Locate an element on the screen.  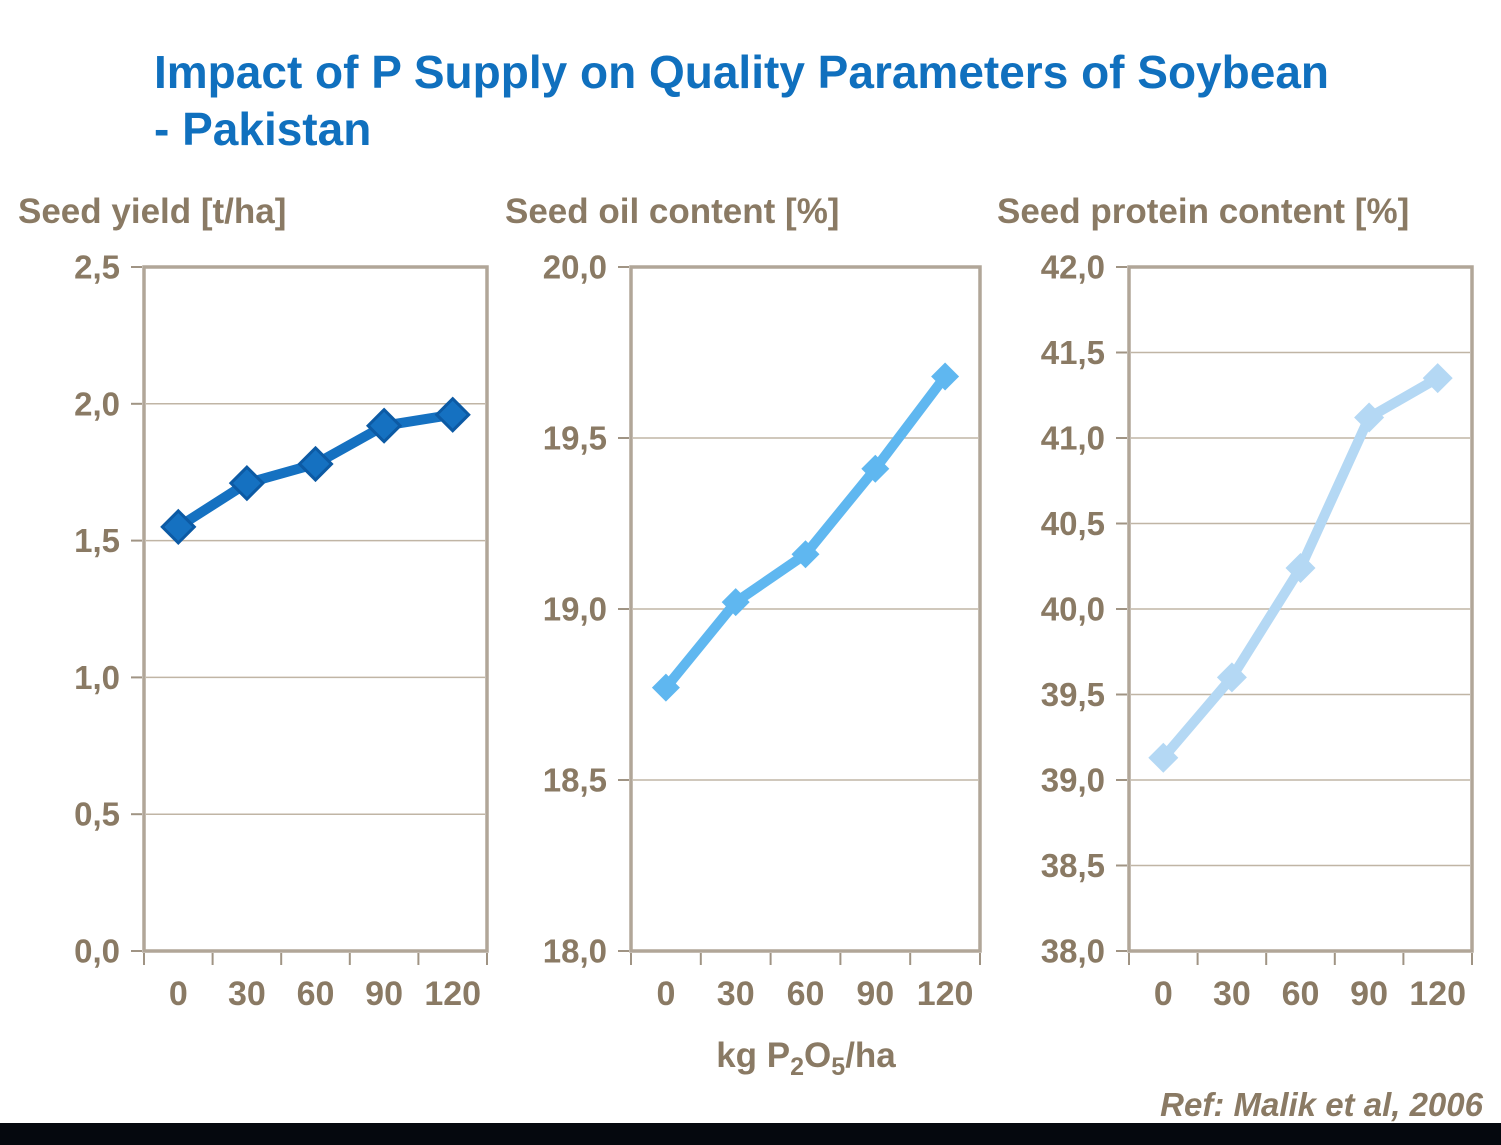
y-tick-label: 41,5 is located at coordinates (1073, 352).